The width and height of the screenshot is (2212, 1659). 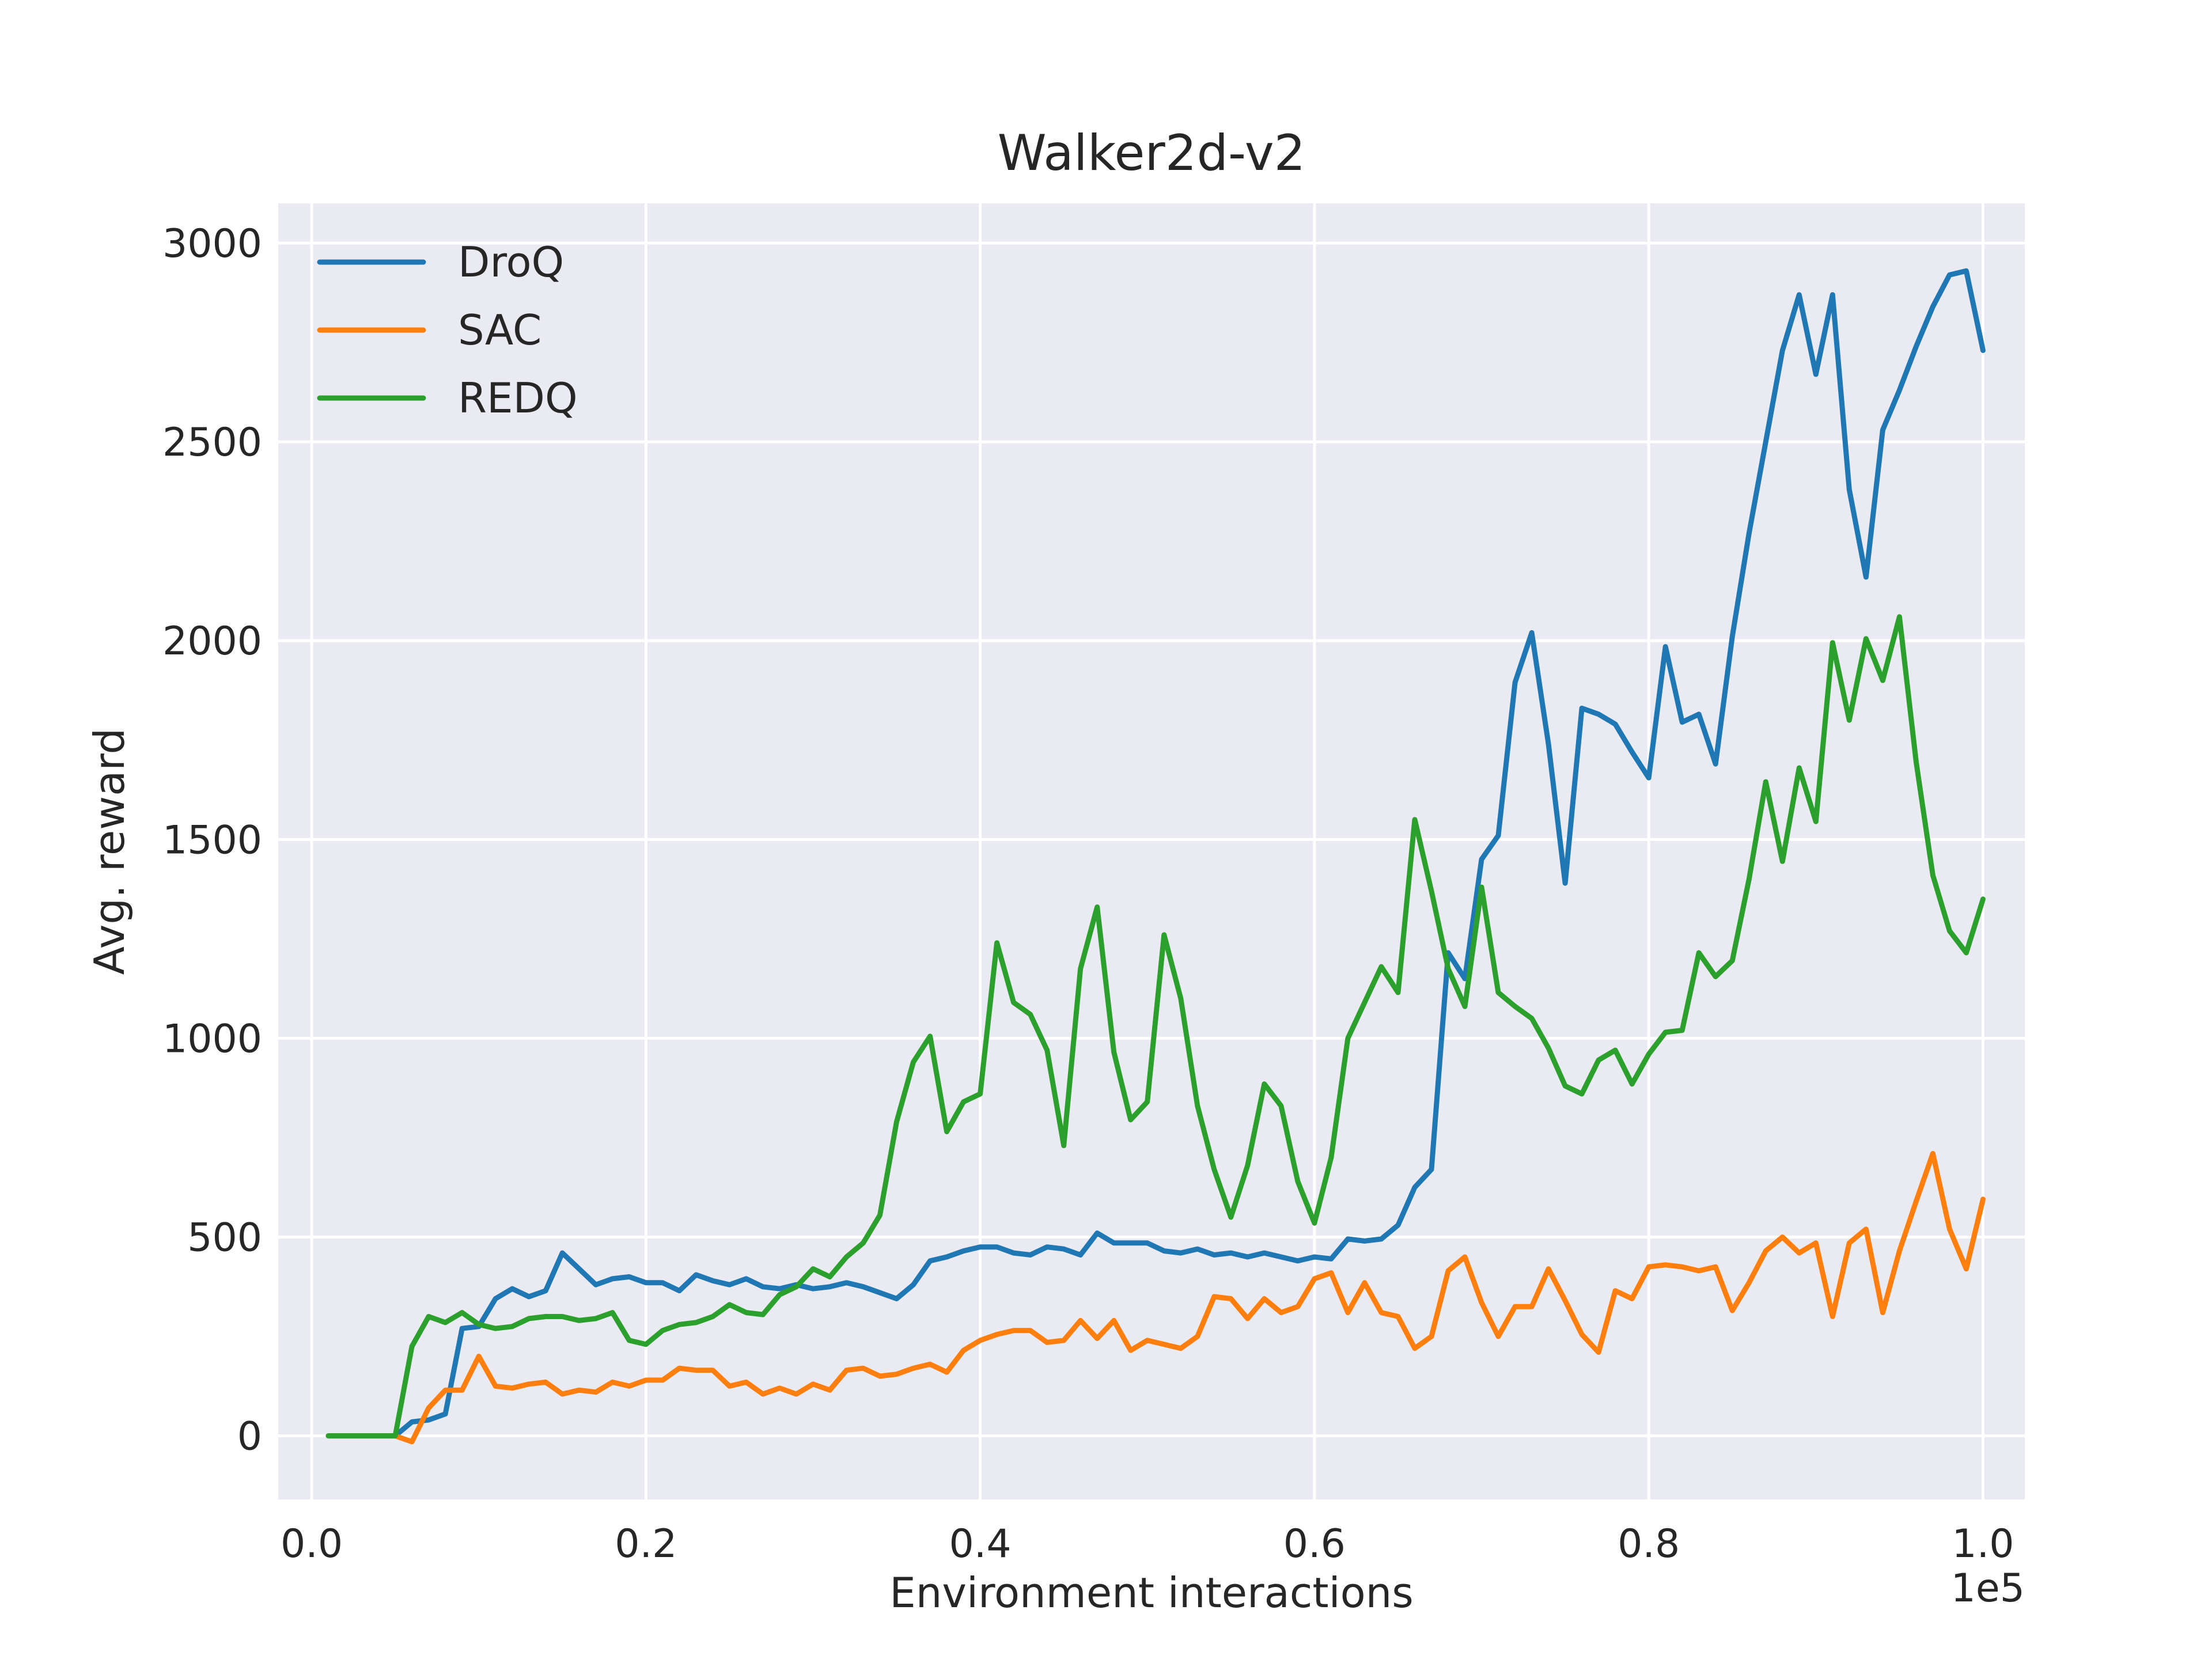 I want to click on x-tick-labels: 0.0 0.2 0.4 0.6 0.8 1.0, so click(x=1147, y=1544).